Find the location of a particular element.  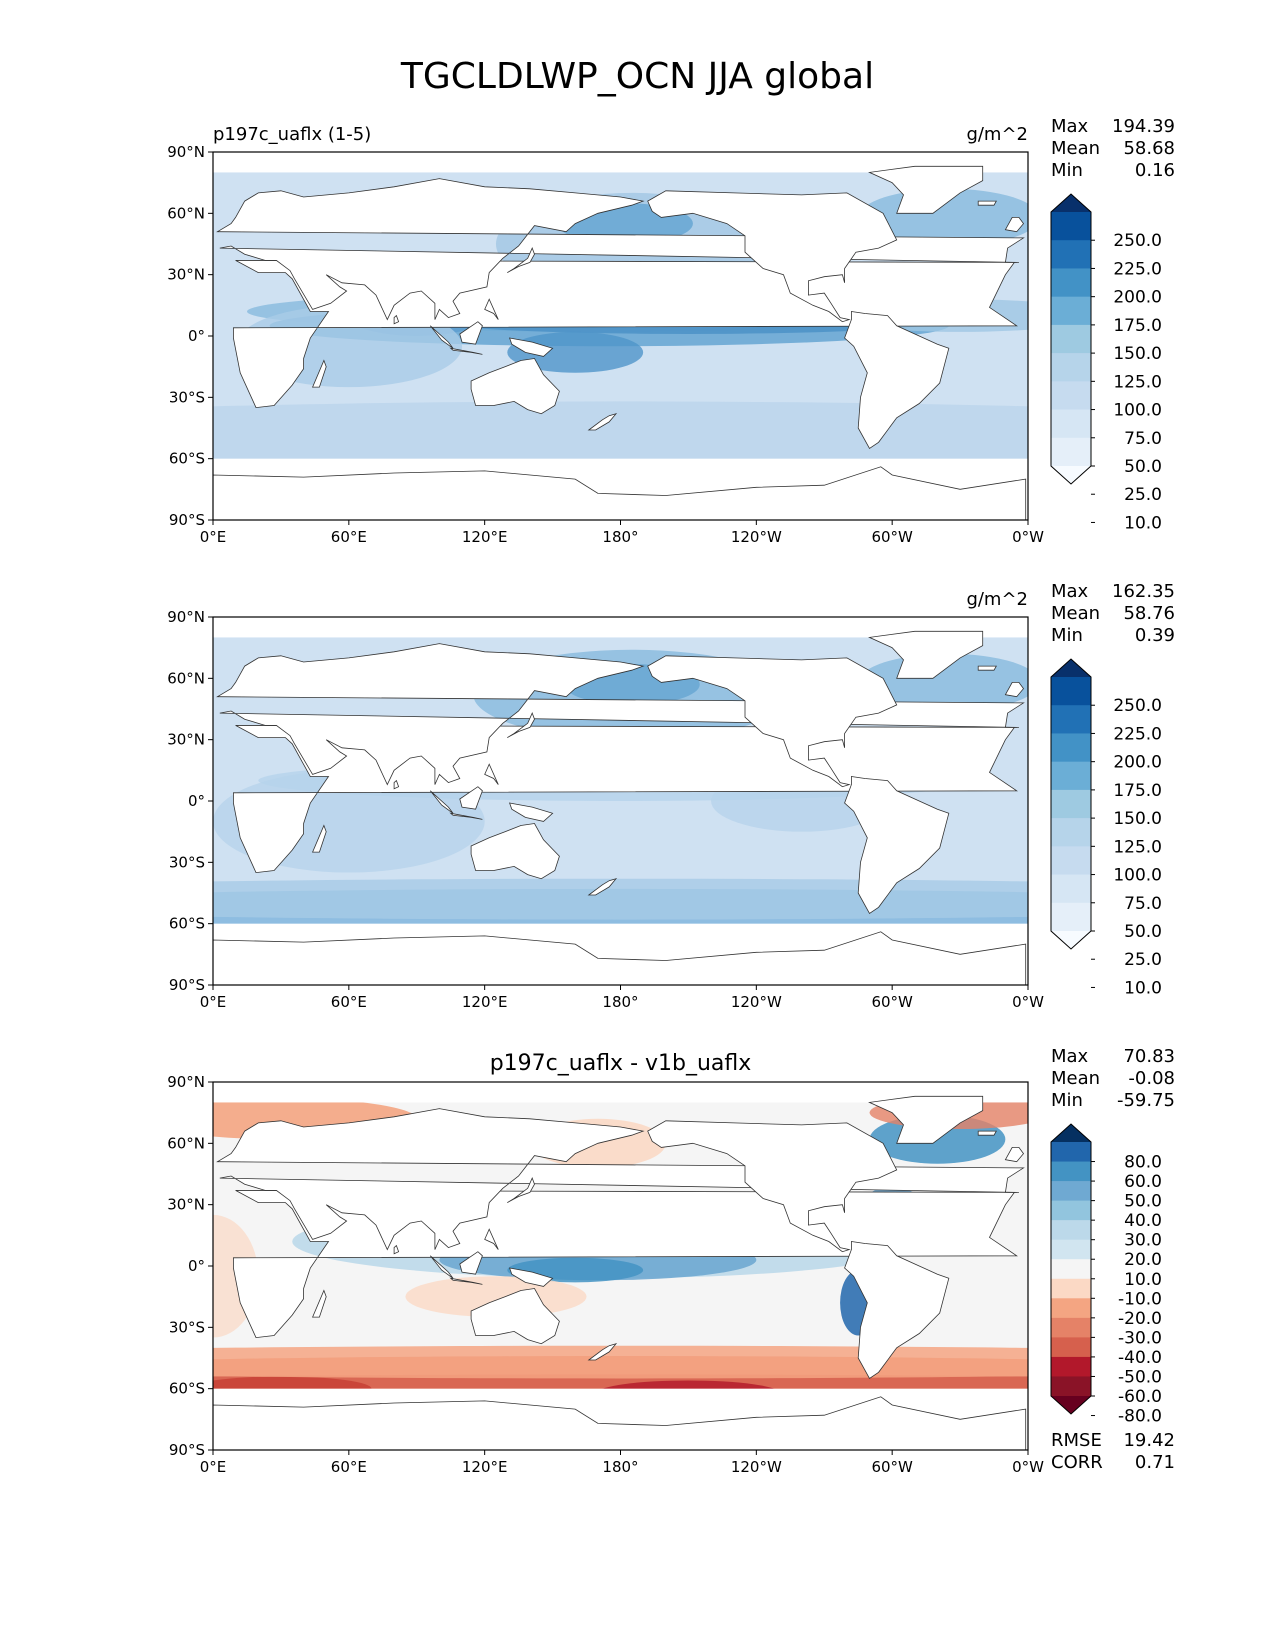

stat-value: -0.08 is located at coordinates (1151, 1078).